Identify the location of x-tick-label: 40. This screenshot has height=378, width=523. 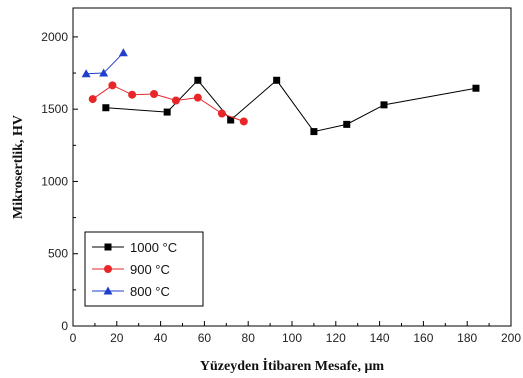
(161, 338).